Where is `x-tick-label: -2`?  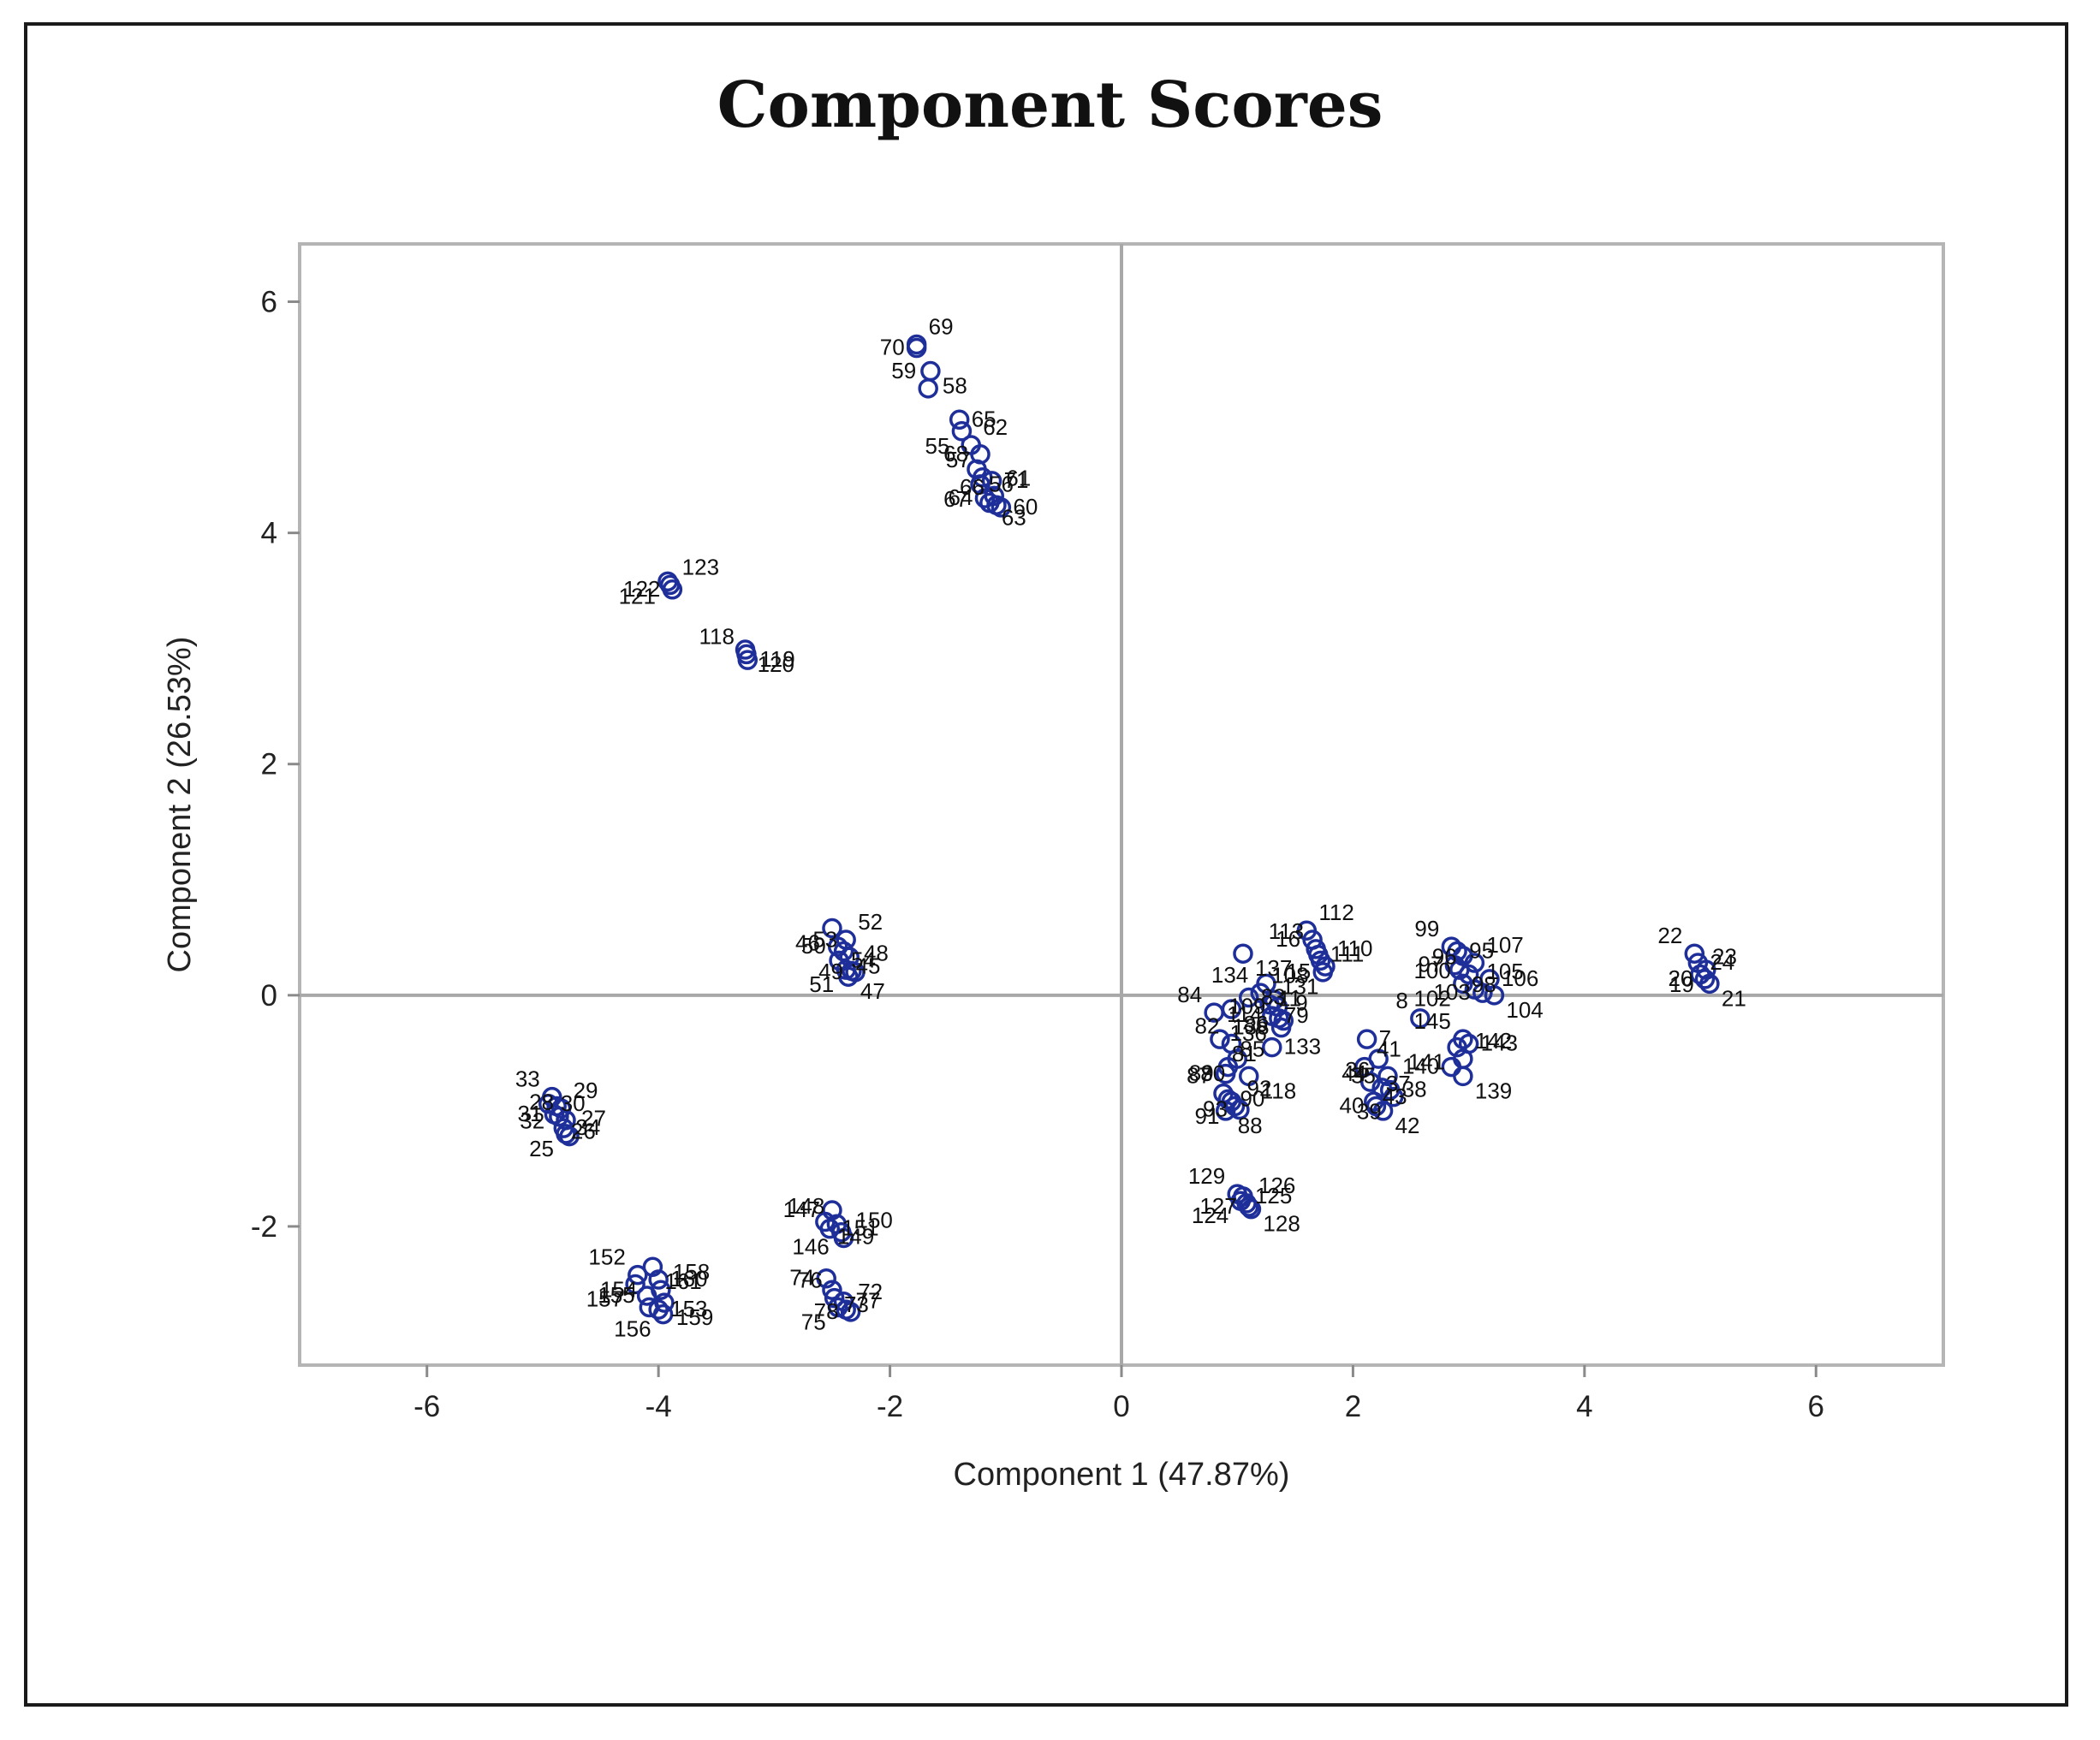 x-tick-label: -2 is located at coordinates (890, 1406).